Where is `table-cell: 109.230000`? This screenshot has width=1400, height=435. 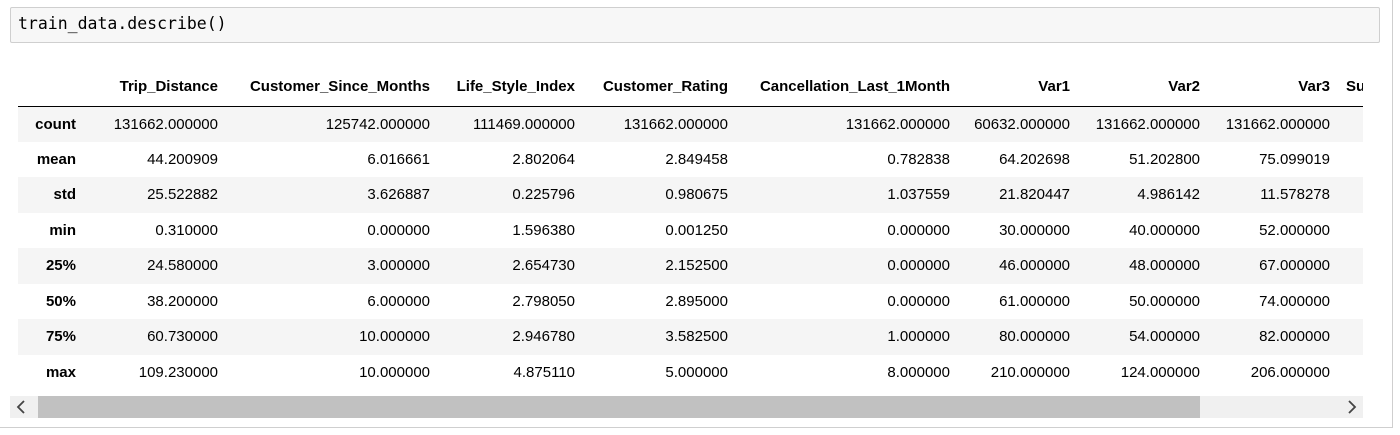 table-cell: 109.230000 is located at coordinates (178, 372).